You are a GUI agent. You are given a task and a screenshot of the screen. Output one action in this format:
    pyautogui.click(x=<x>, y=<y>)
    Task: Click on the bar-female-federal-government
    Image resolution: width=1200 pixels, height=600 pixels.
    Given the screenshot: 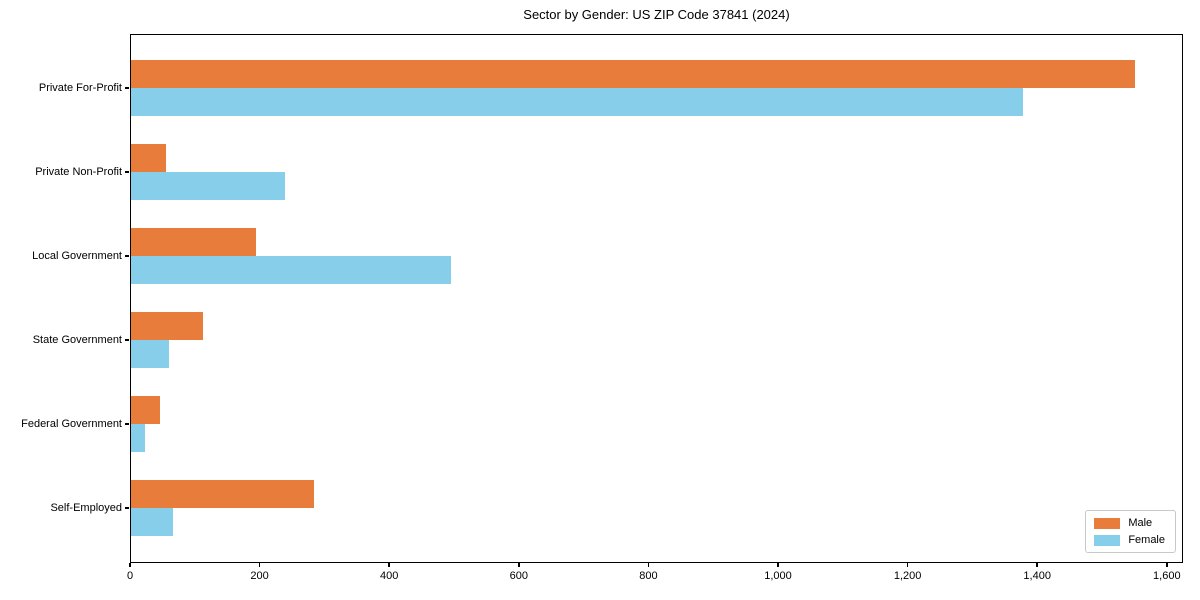 What is the action you would take?
    pyautogui.click(x=138, y=437)
    